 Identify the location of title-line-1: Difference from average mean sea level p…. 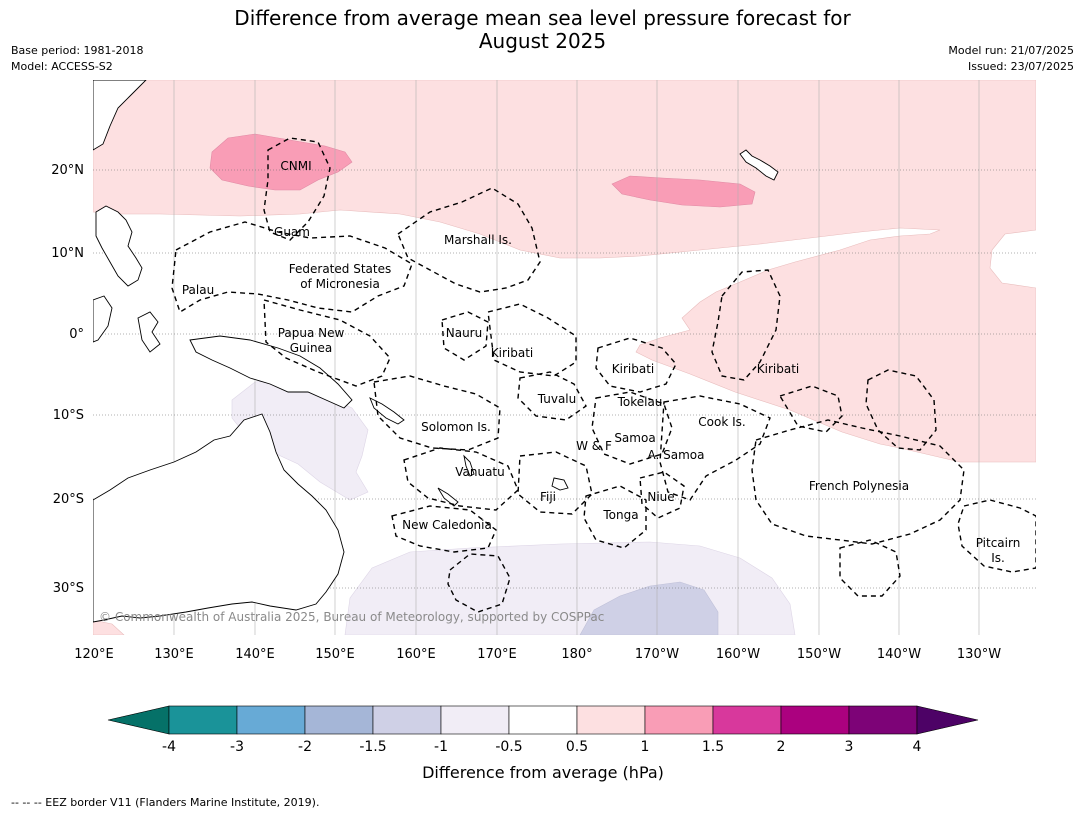
(542, 18).